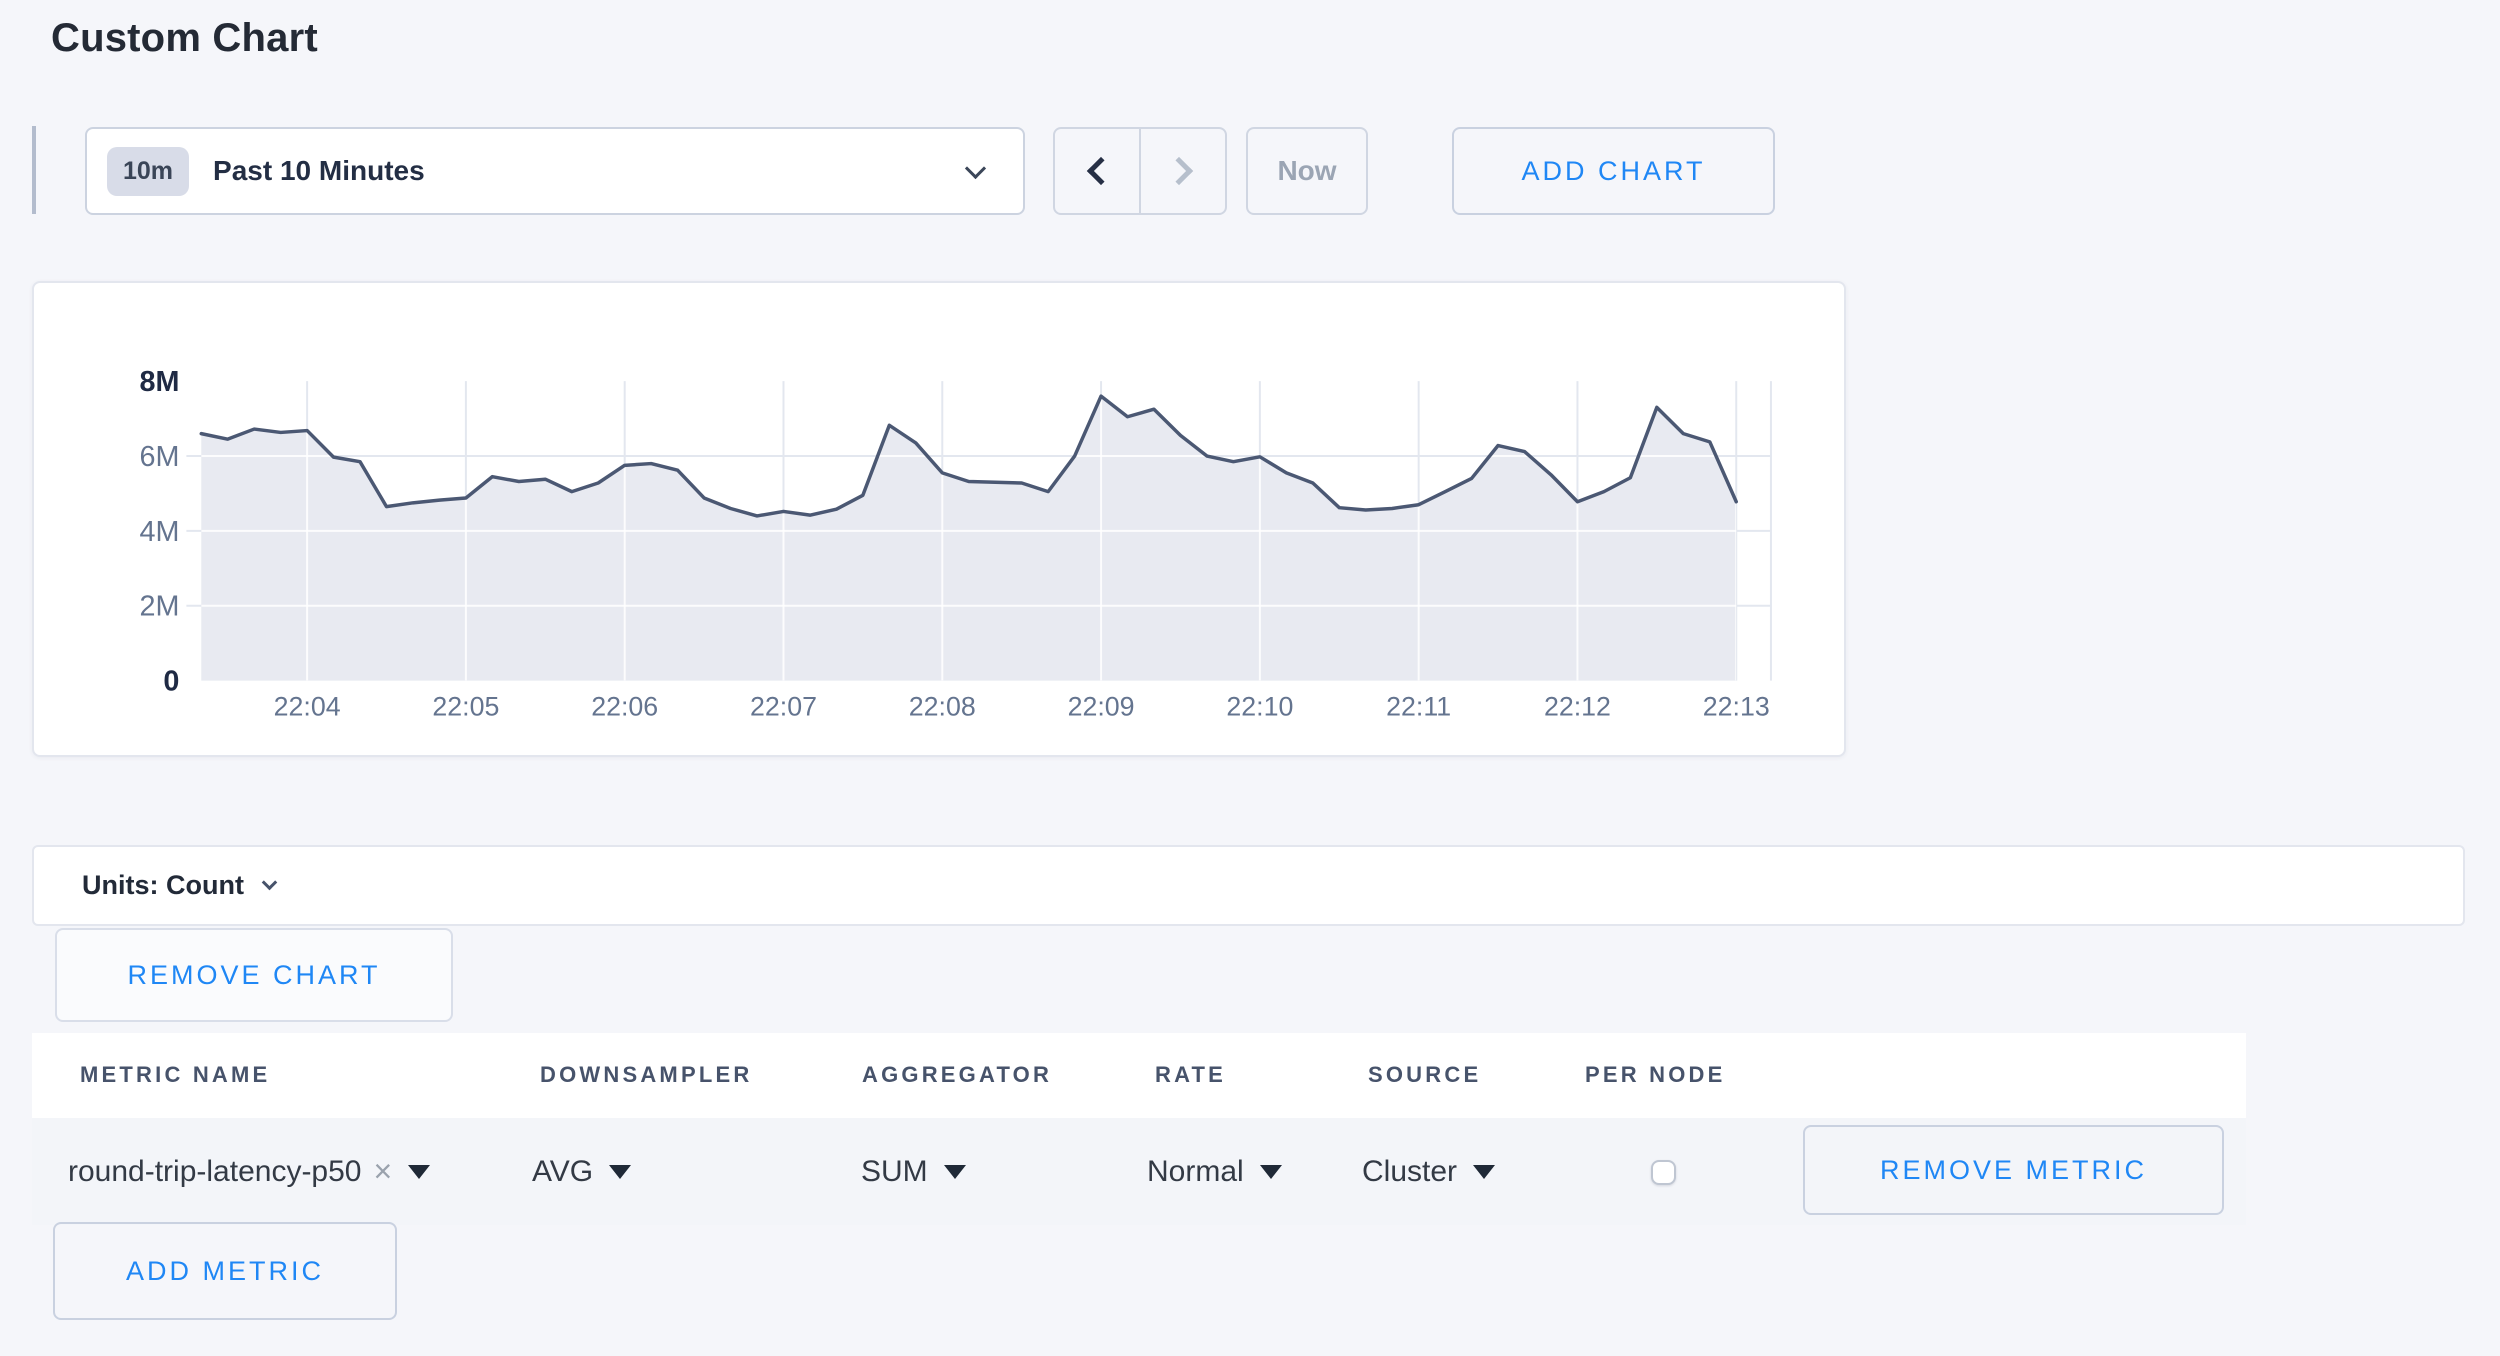  Describe the element at coordinates (894, 1171) in the screenshot. I see `aggregator-value: SUM` at that location.